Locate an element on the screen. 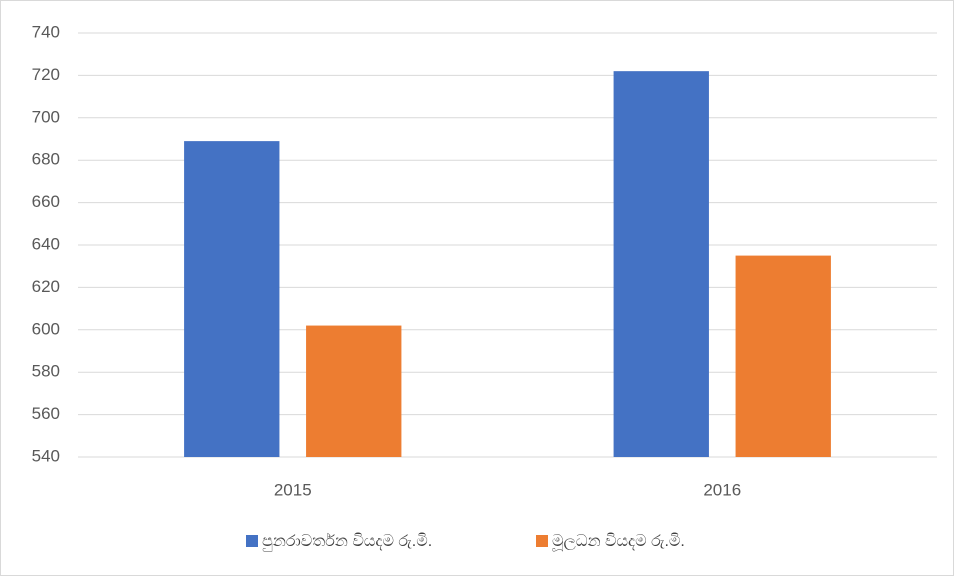 The height and width of the screenshot is (577, 955). y-tick-label: 540 is located at coordinates (46, 455).